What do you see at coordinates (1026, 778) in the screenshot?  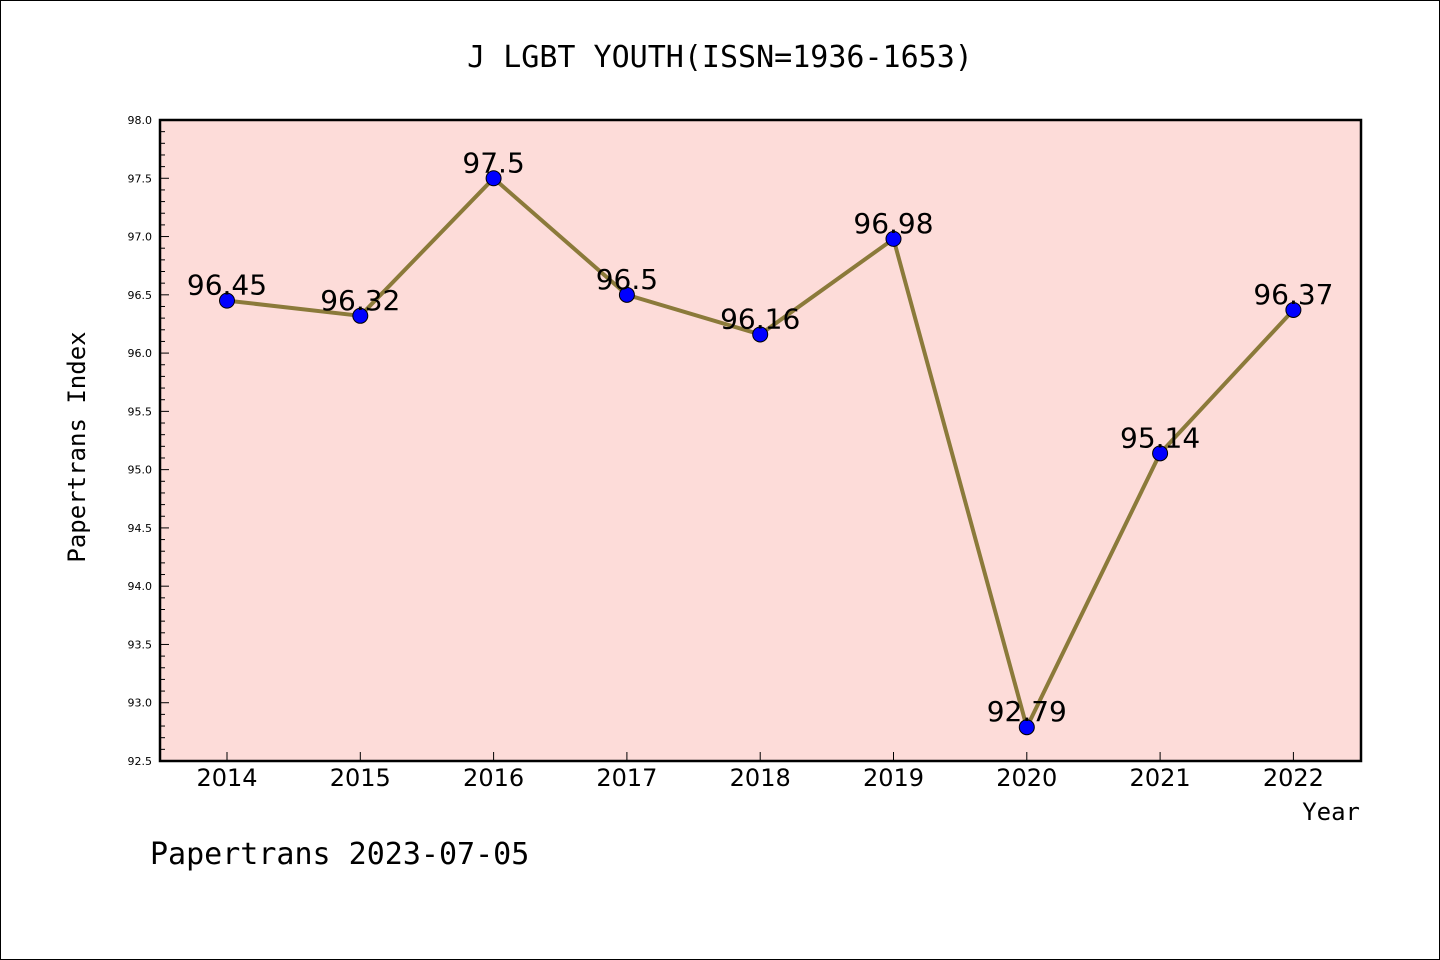 I see `x-tick-label: 2020` at bounding box center [1026, 778].